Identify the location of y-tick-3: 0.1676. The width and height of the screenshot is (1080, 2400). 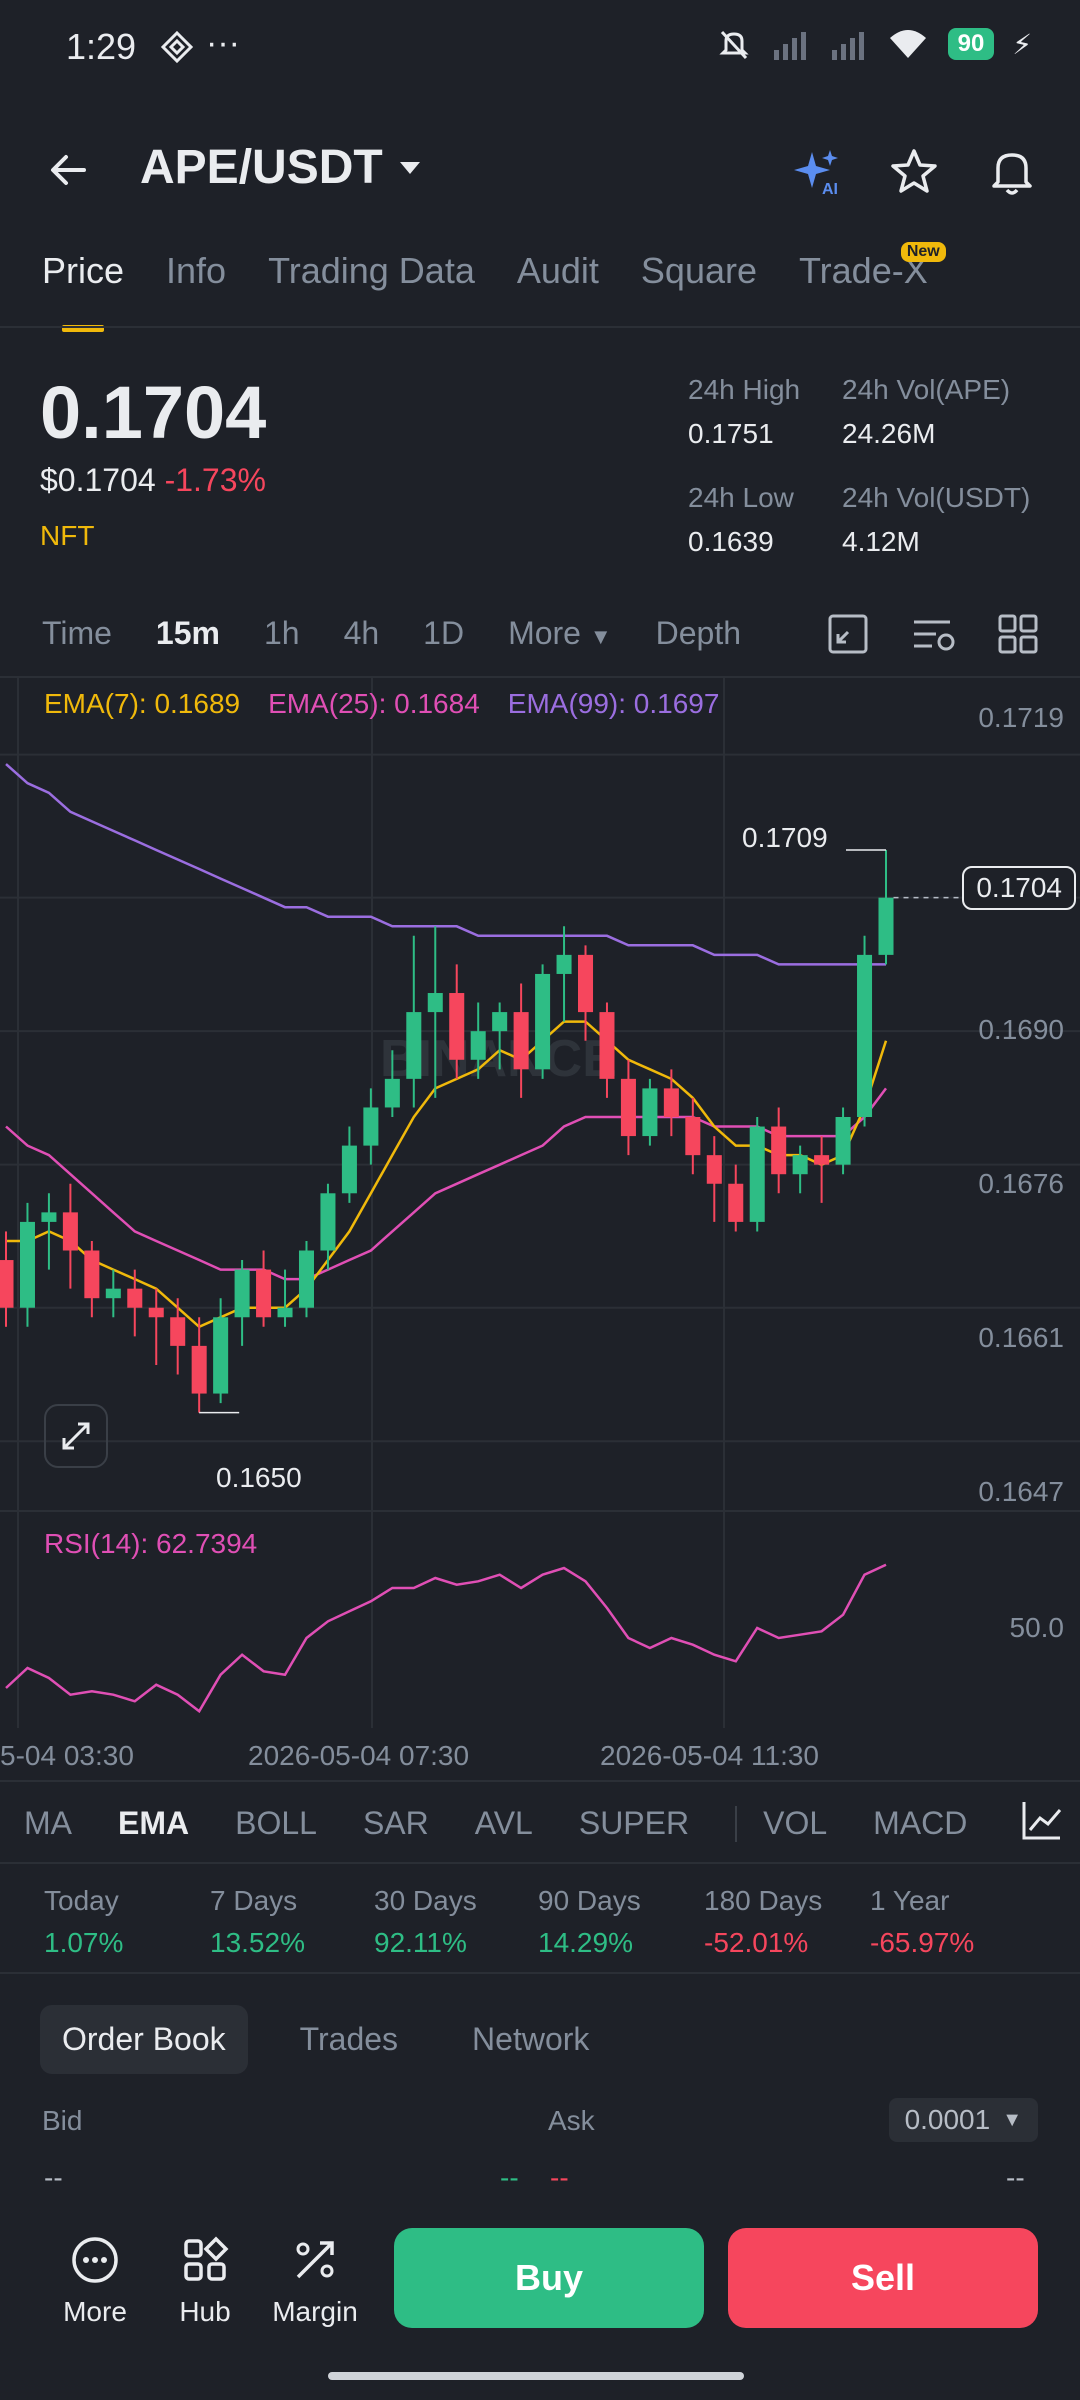
(1021, 1183).